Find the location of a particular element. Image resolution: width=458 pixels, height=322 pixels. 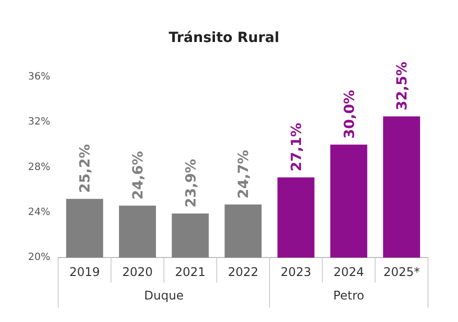

y-tick-label: 28% is located at coordinates (39, 167).